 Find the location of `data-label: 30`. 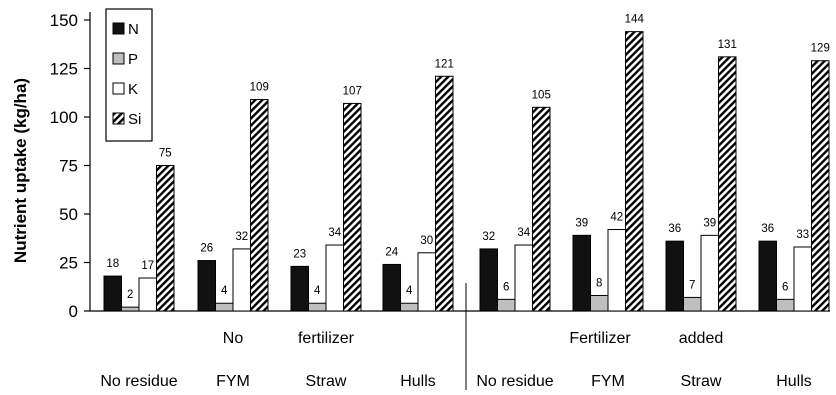

data-label: 30 is located at coordinates (426, 241).